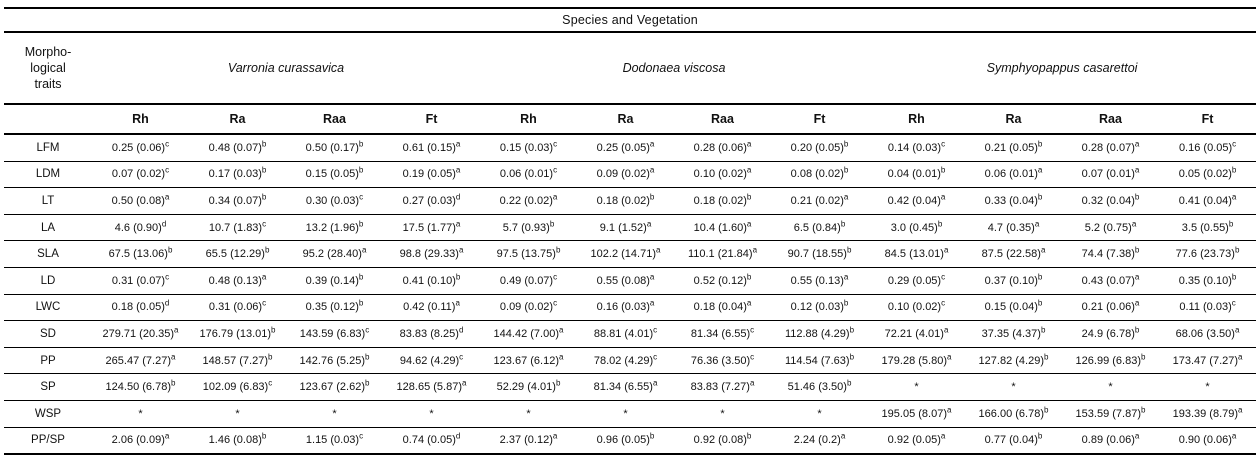 This screenshot has width=1260, height=456. I want to click on value-cell: 0.92 (0.08)b, so click(722, 441).